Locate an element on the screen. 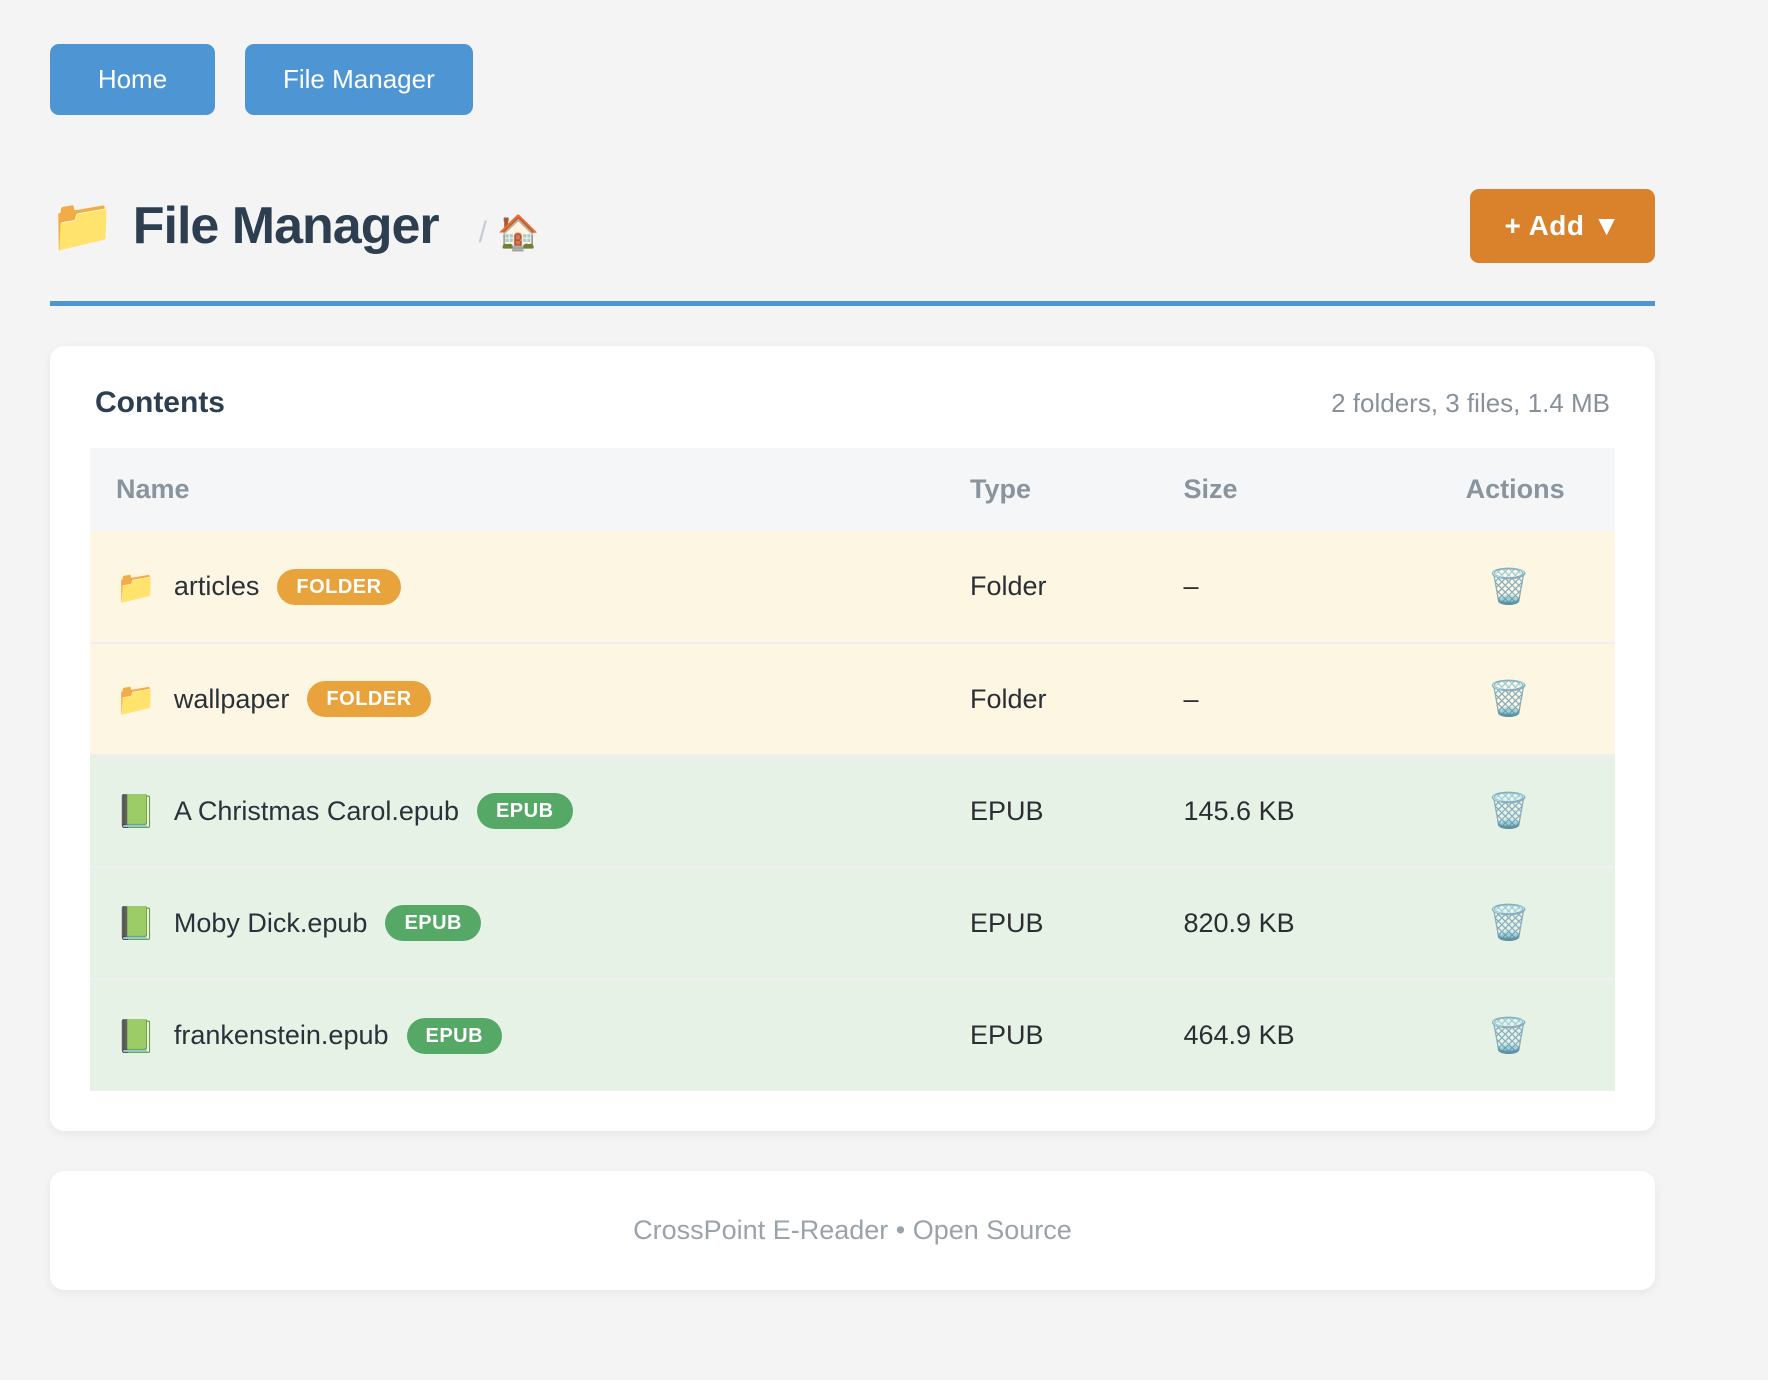 Image resolution: width=1768 pixels, height=1380 pixels. column-header-size: Size is located at coordinates (1298, 490).